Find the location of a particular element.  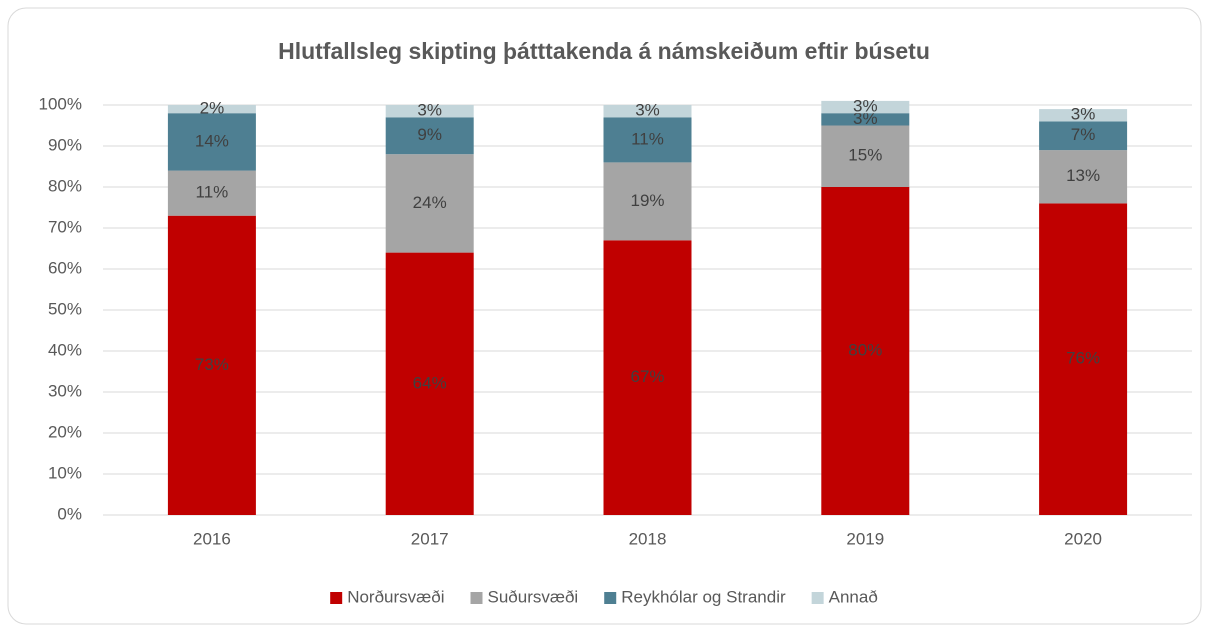

data-label: 73% is located at coordinates (212, 364).